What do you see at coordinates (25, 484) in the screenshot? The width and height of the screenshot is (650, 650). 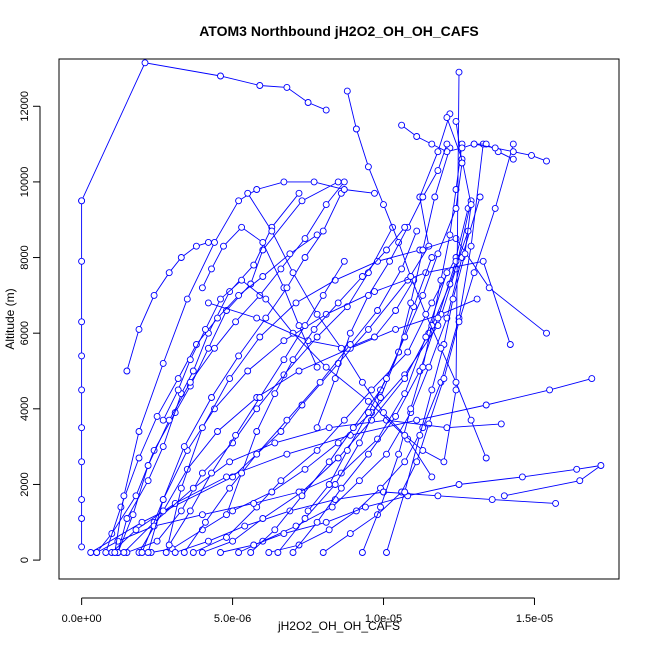 I see `y-tick-label: 2000` at bounding box center [25, 484].